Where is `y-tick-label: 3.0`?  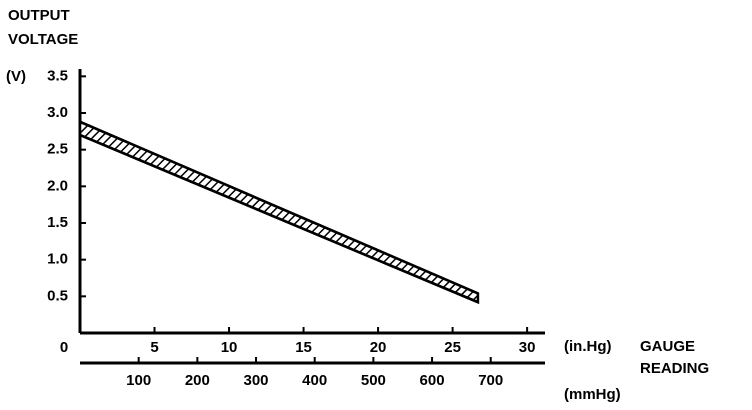 y-tick-label: 3.0 is located at coordinates (57, 112).